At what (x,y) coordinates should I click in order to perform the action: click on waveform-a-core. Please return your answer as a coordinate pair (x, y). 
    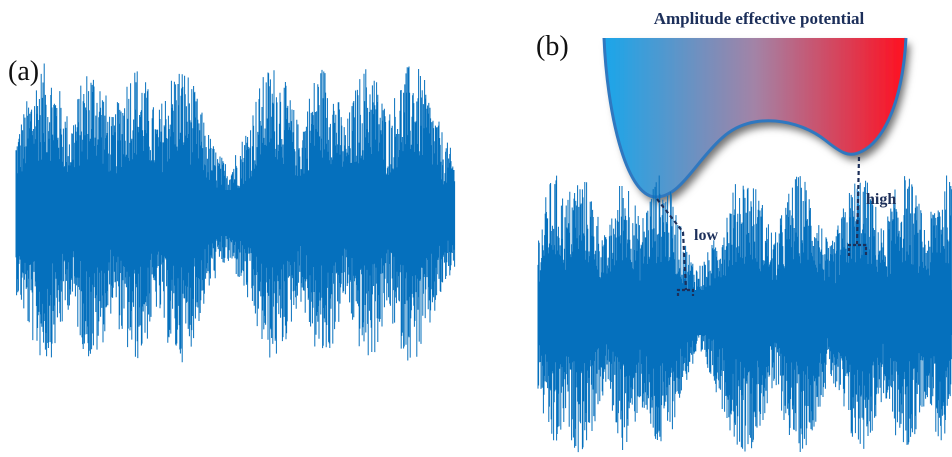
    Looking at the image, I should click on (235, 213).